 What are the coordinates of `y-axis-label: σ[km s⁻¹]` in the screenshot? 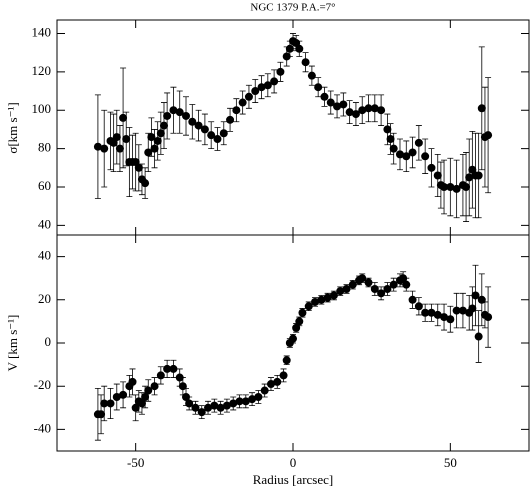 It's located at (12, 127).